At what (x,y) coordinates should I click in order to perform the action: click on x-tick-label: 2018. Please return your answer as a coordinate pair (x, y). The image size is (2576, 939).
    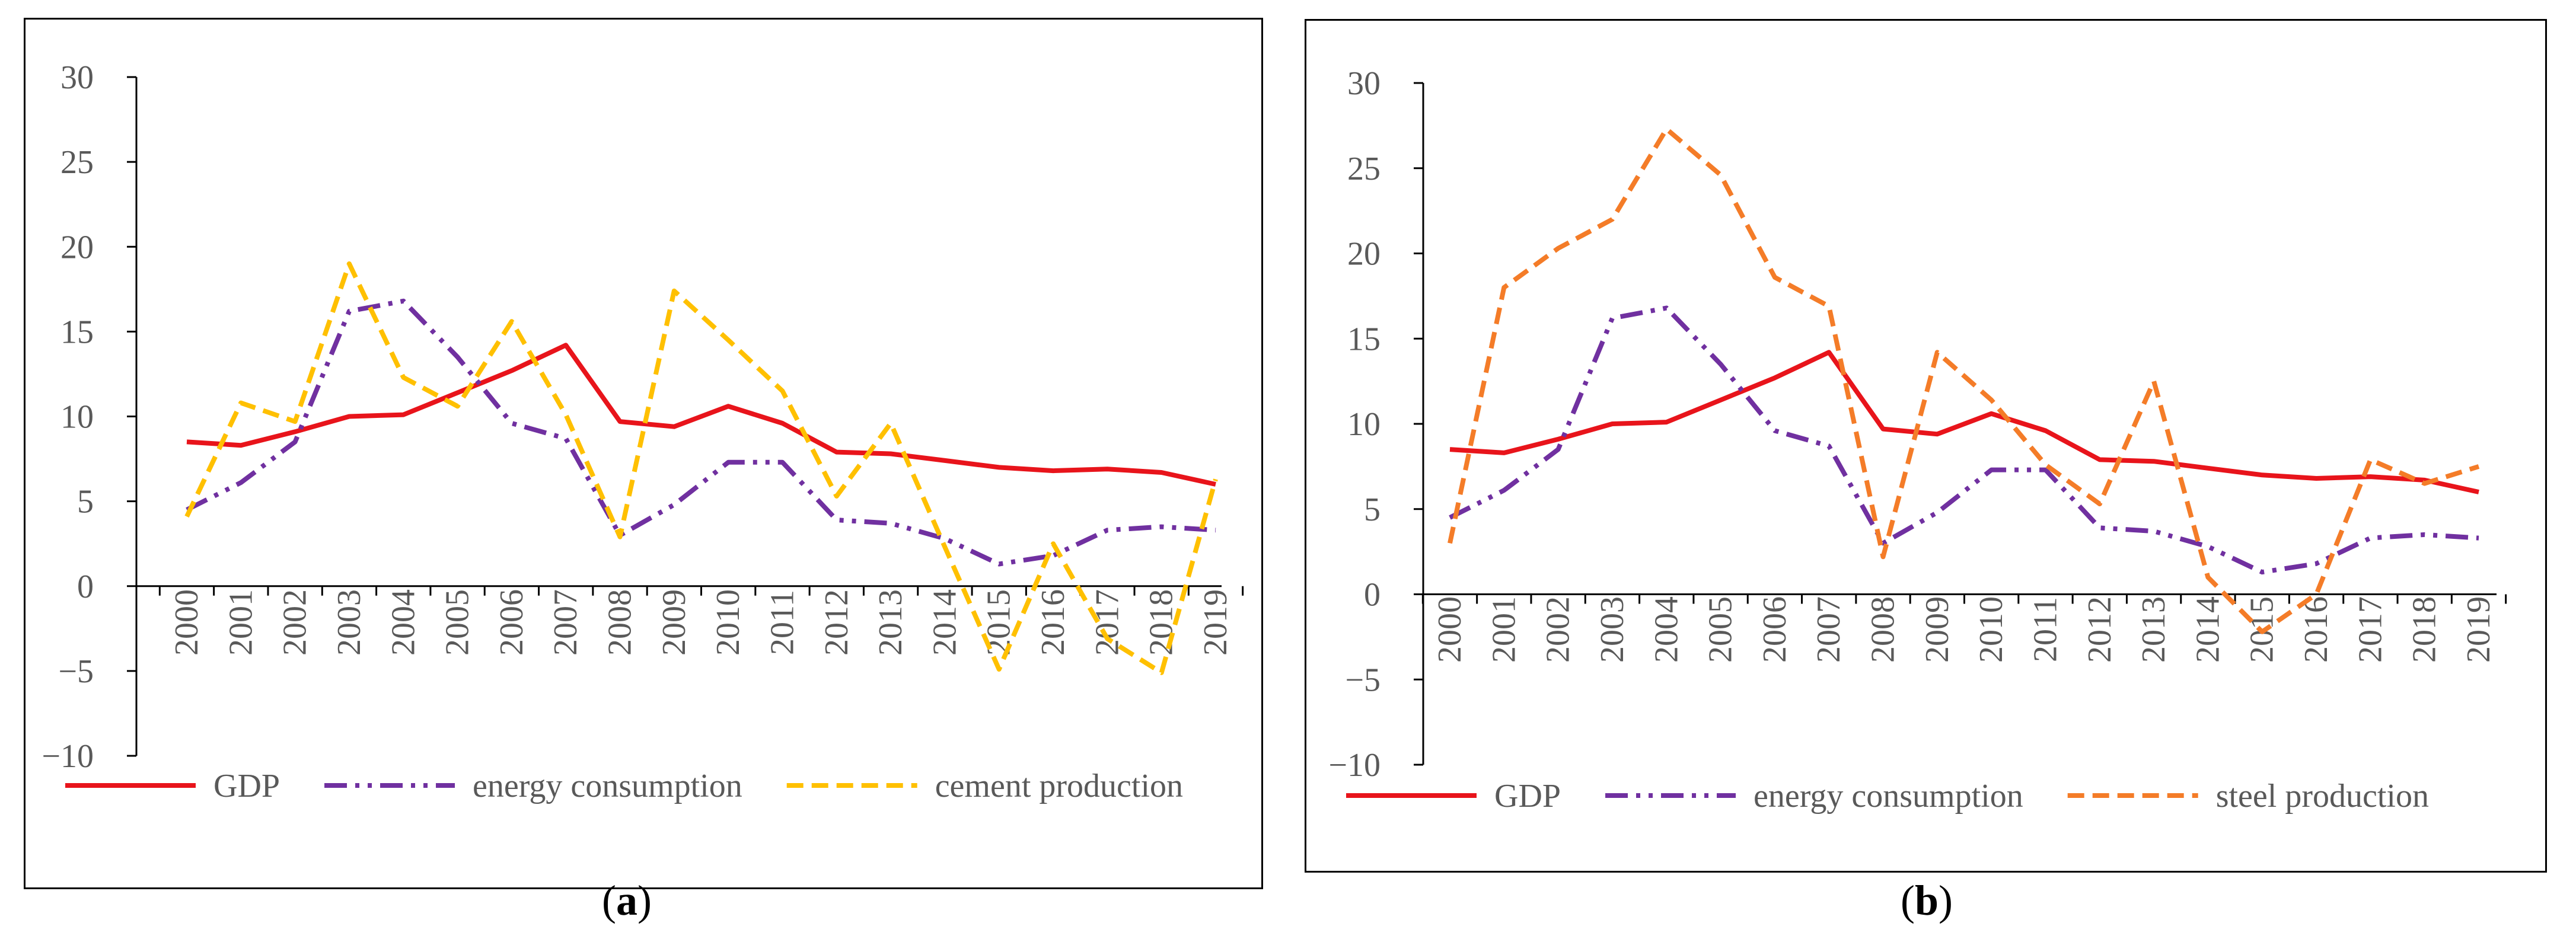
    Looking at the image, I should click on (2424, 629).